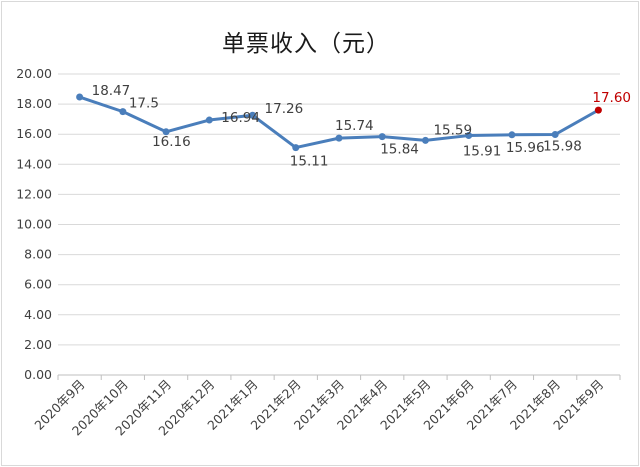 The height and width of the screenshot is (467, 640). Describe the element at coordinates (562, 147) in the screenshot. I see `data-label: 15.98` at that location.